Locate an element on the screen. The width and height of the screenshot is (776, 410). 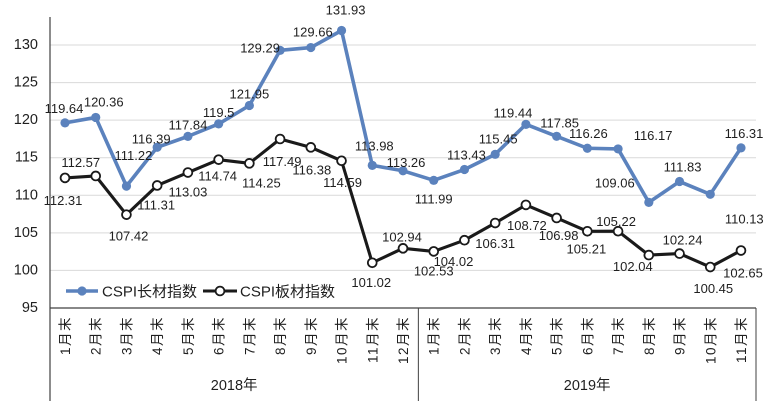
cspi-plate-products-data-label: 106.31 is located at coordinates (495, 243).